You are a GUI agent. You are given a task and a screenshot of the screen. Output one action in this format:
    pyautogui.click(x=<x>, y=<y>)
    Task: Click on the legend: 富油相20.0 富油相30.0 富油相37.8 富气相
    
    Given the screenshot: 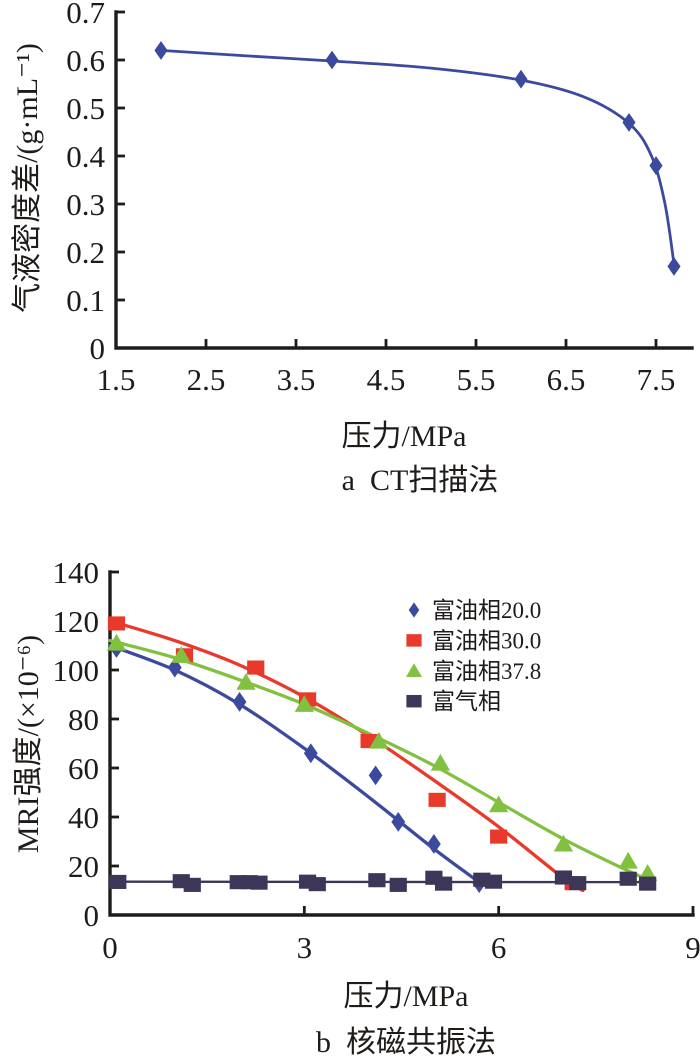 What is the action you would take?
    pyautogui.click(x=473, y=656)
    